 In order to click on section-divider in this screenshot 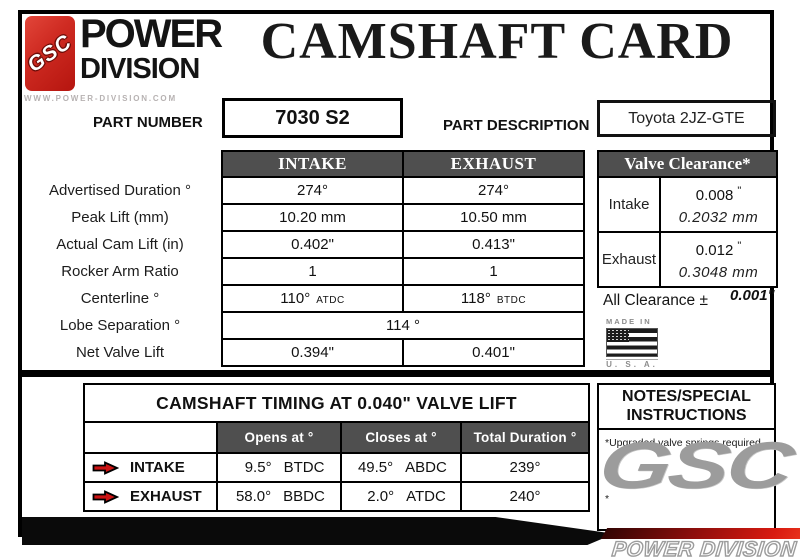, I will do `click(397, 373)`.